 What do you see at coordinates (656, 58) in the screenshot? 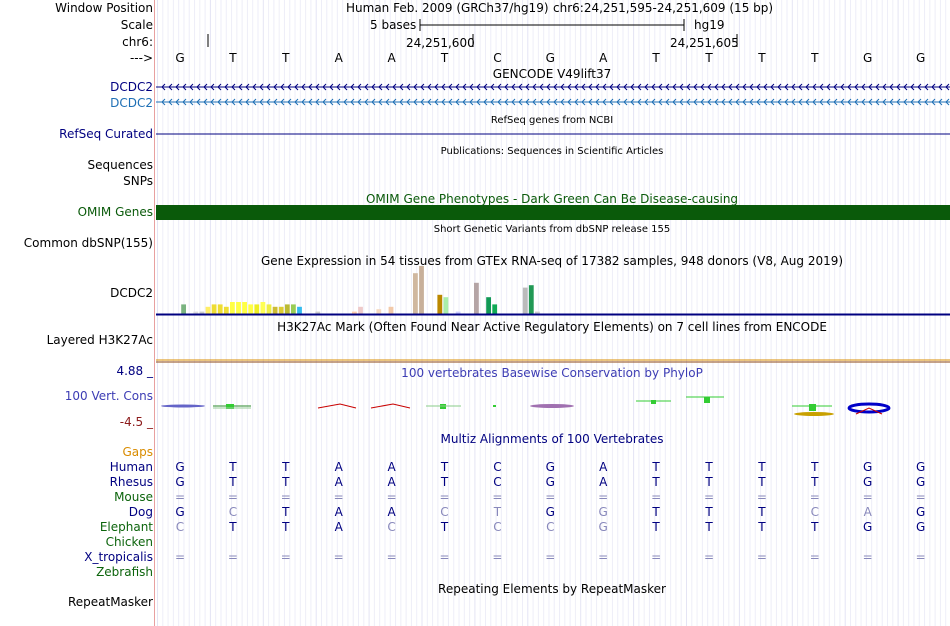
I see `base-9: T` at bounding box center [656, 58].